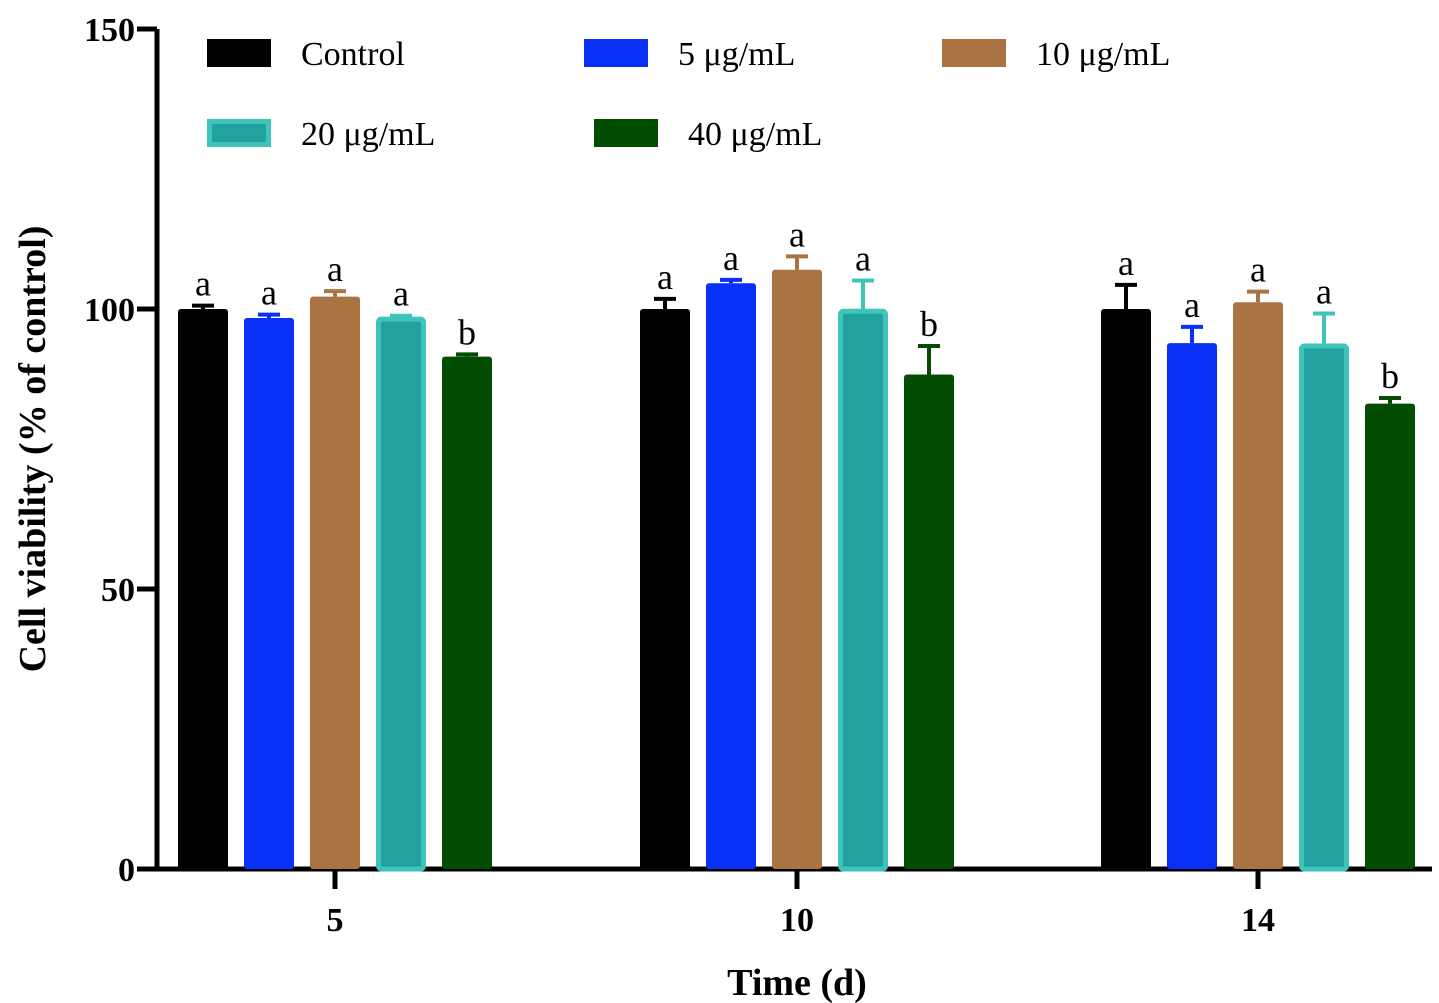  What do you see at coordinates (109, 30) in the screenshot?
I see `y-tick-label: 150` at bounding box center [109, 30].